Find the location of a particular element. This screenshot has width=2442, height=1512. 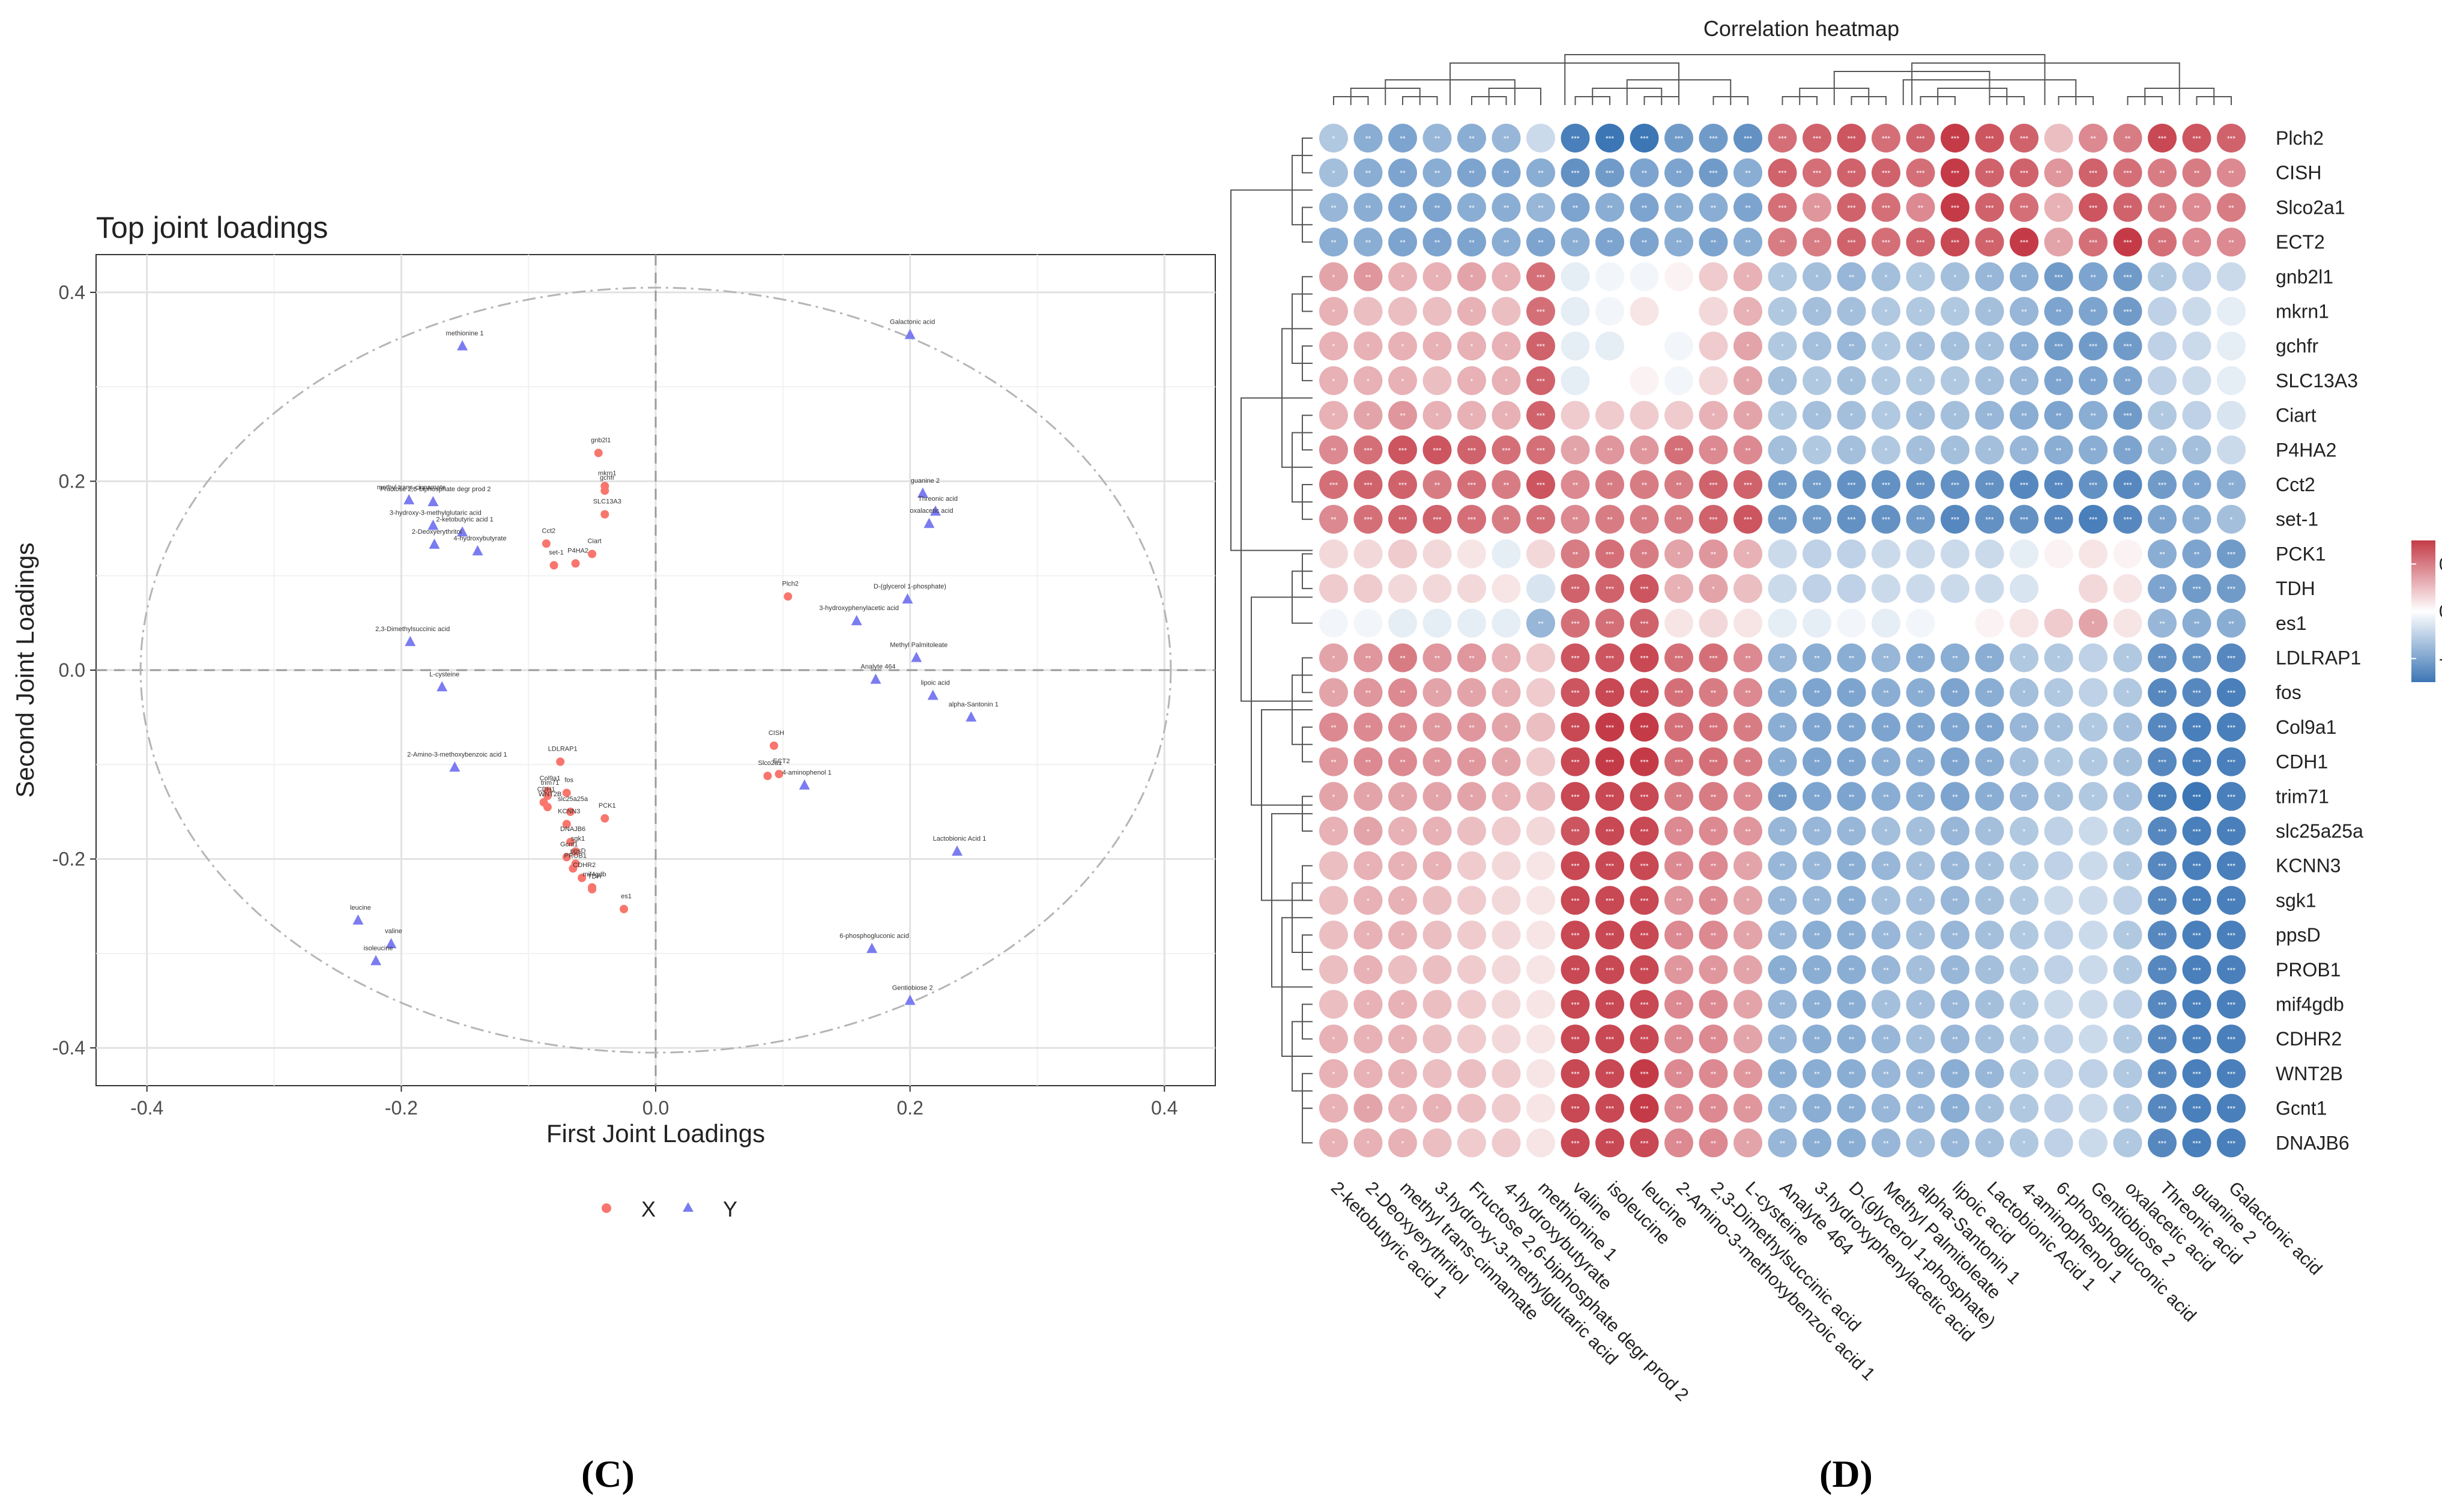

y-tick-label: 0.0 is located at coordinates (72, 670).